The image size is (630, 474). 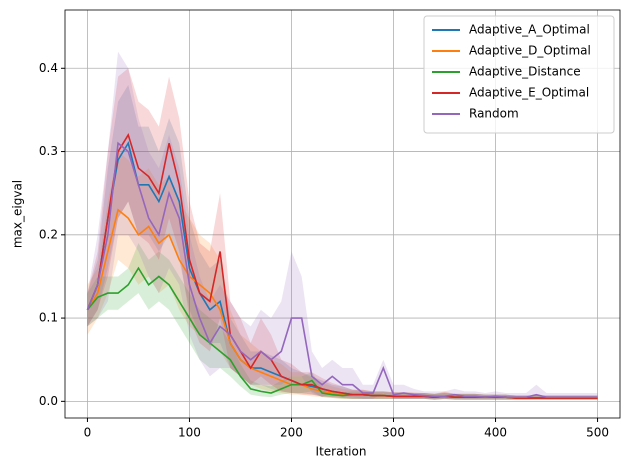 I want to click on y-tick-label: 0.1, so click(x=48, y=318).